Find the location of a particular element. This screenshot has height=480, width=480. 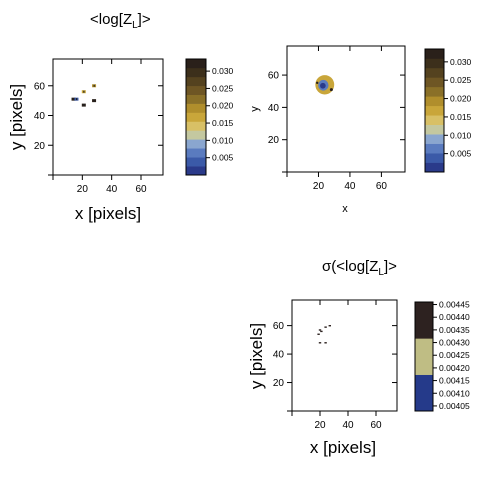

panel-3-colorbar-tick-label: 0.00405 is located at coordinates (454, 406).